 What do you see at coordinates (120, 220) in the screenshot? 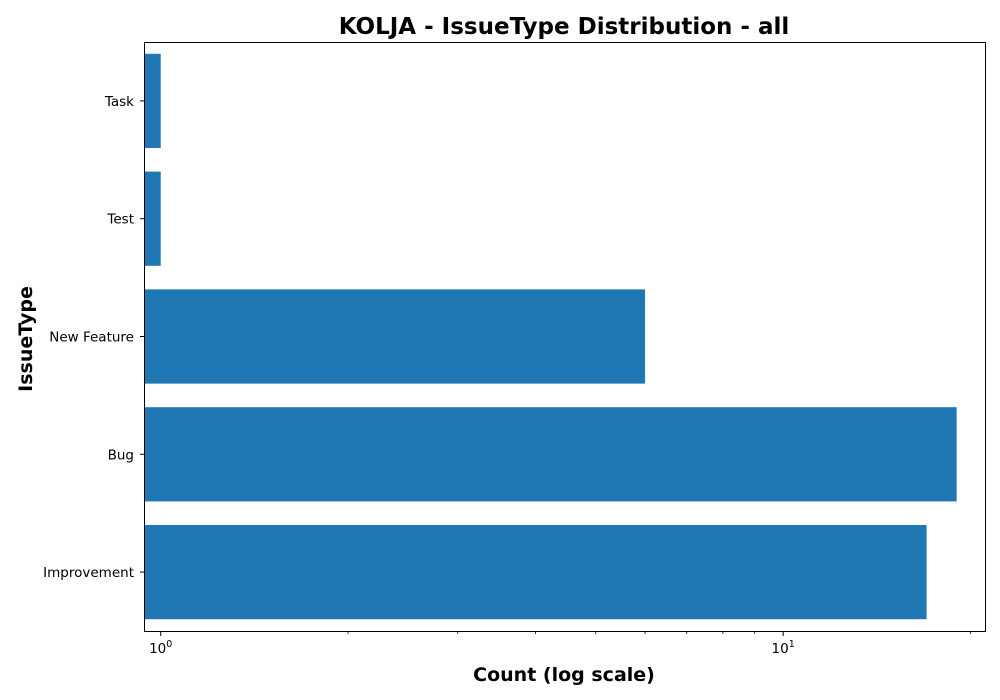
I see `y-tick-label: Test` at bounding box center [120, 220].